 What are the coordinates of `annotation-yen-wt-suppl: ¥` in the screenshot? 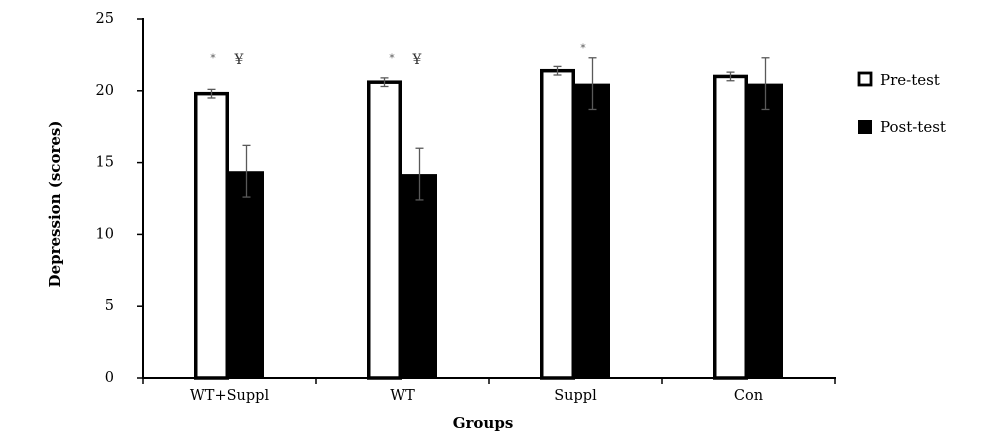 It's located at (239, 60).